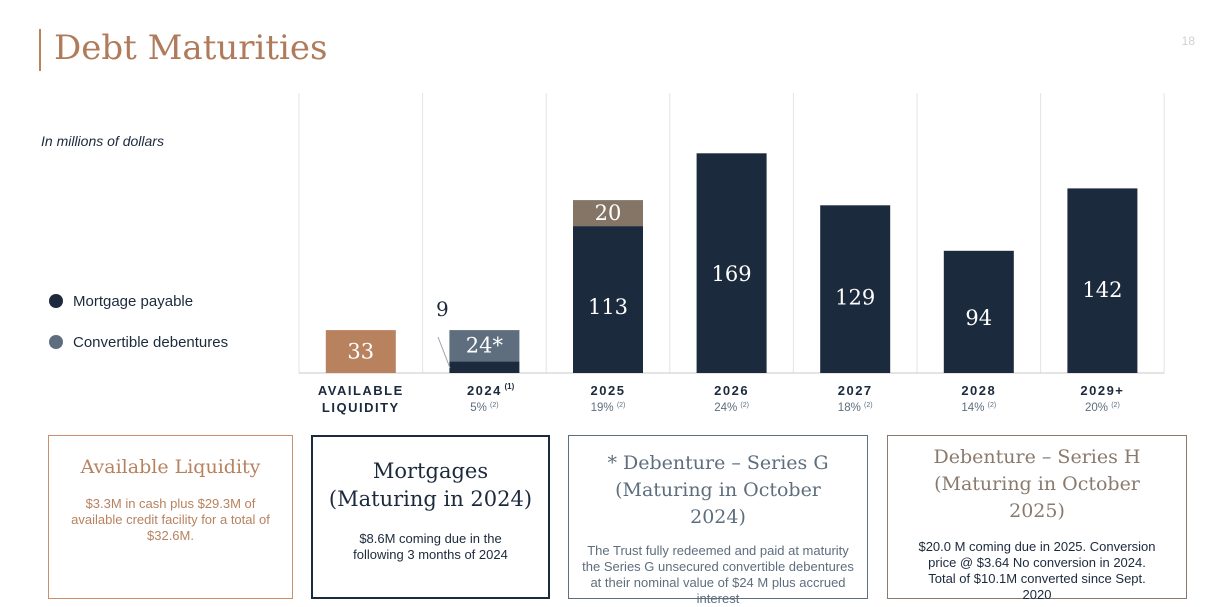 Image resolution: width=1208 pixels, height=607 pixels. Describe the element at coordinates (608, 408) in the screenshot. I see `percent-label: 19% (2)` at that location.